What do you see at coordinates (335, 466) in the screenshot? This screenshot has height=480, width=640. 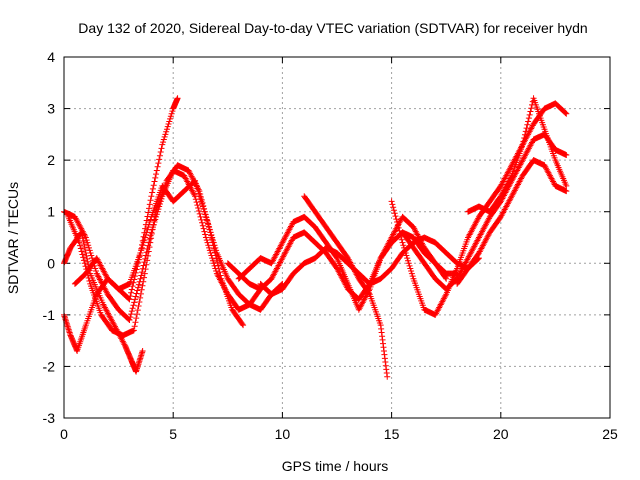 I see `x-axis-label: GPS time / hours` at bounding box center [335, 466].